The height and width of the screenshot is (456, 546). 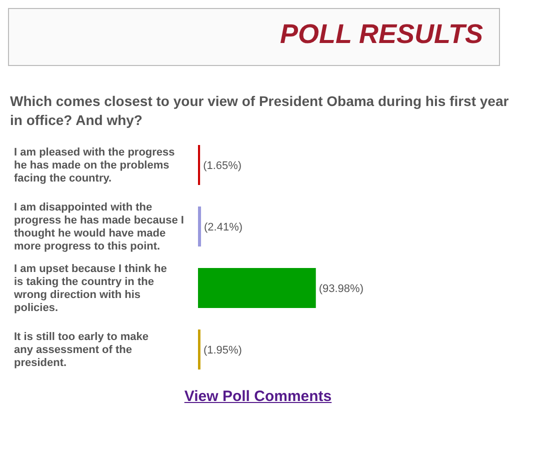 I want to click on data-label: (1.65%), so click(x=222, y=166).